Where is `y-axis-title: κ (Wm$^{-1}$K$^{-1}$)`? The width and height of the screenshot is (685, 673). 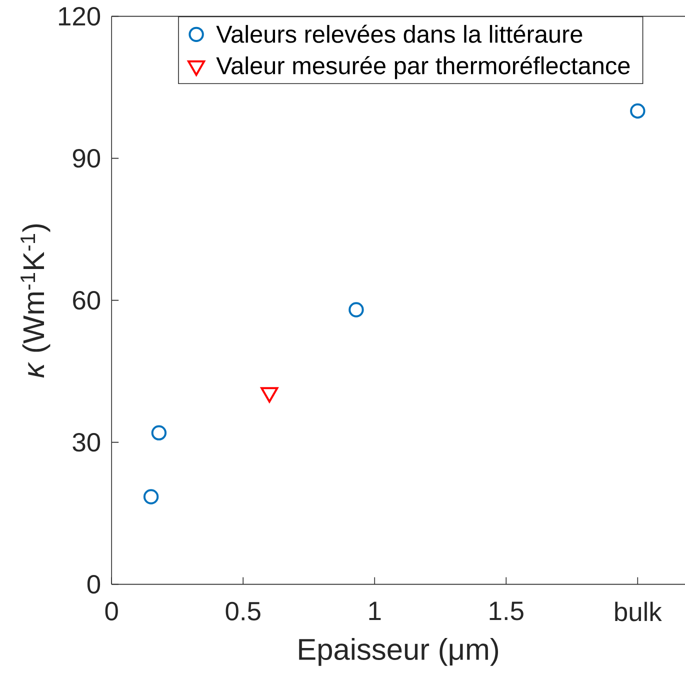 y-axis-title: κ (Wm$^{-1}$K$^{-1}$) is located at coordinates (35, 301).